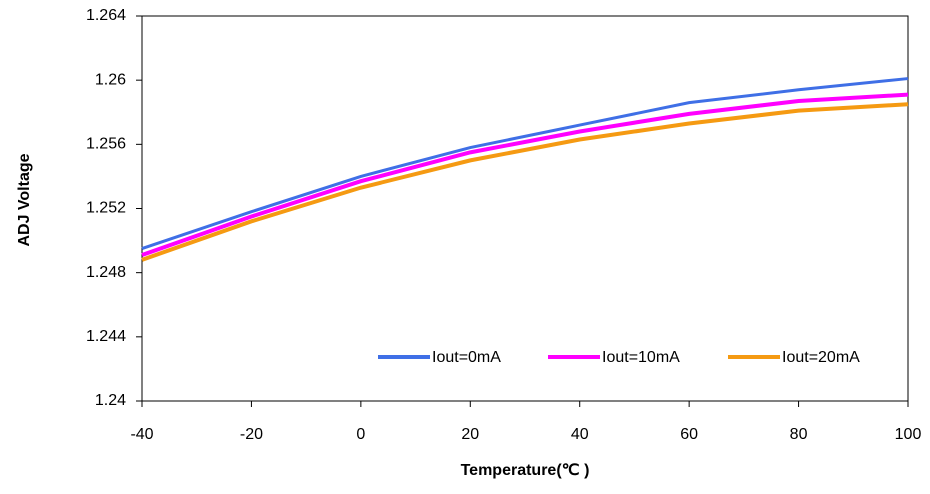 Image resolution: width=930 pixels, height=494 pixels. Describe the element at coordinates (24, 199) in the screenshot. I see `y-axis-label: ADJ Voltage` at that location.